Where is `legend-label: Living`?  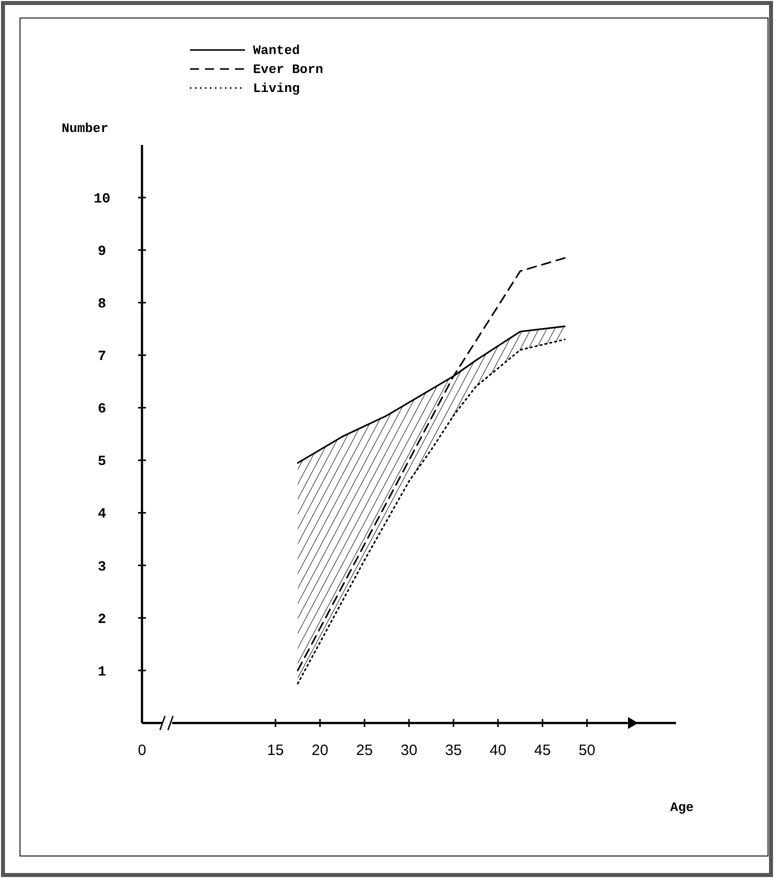 legend-label: Living is located at coordinates (276, 88).